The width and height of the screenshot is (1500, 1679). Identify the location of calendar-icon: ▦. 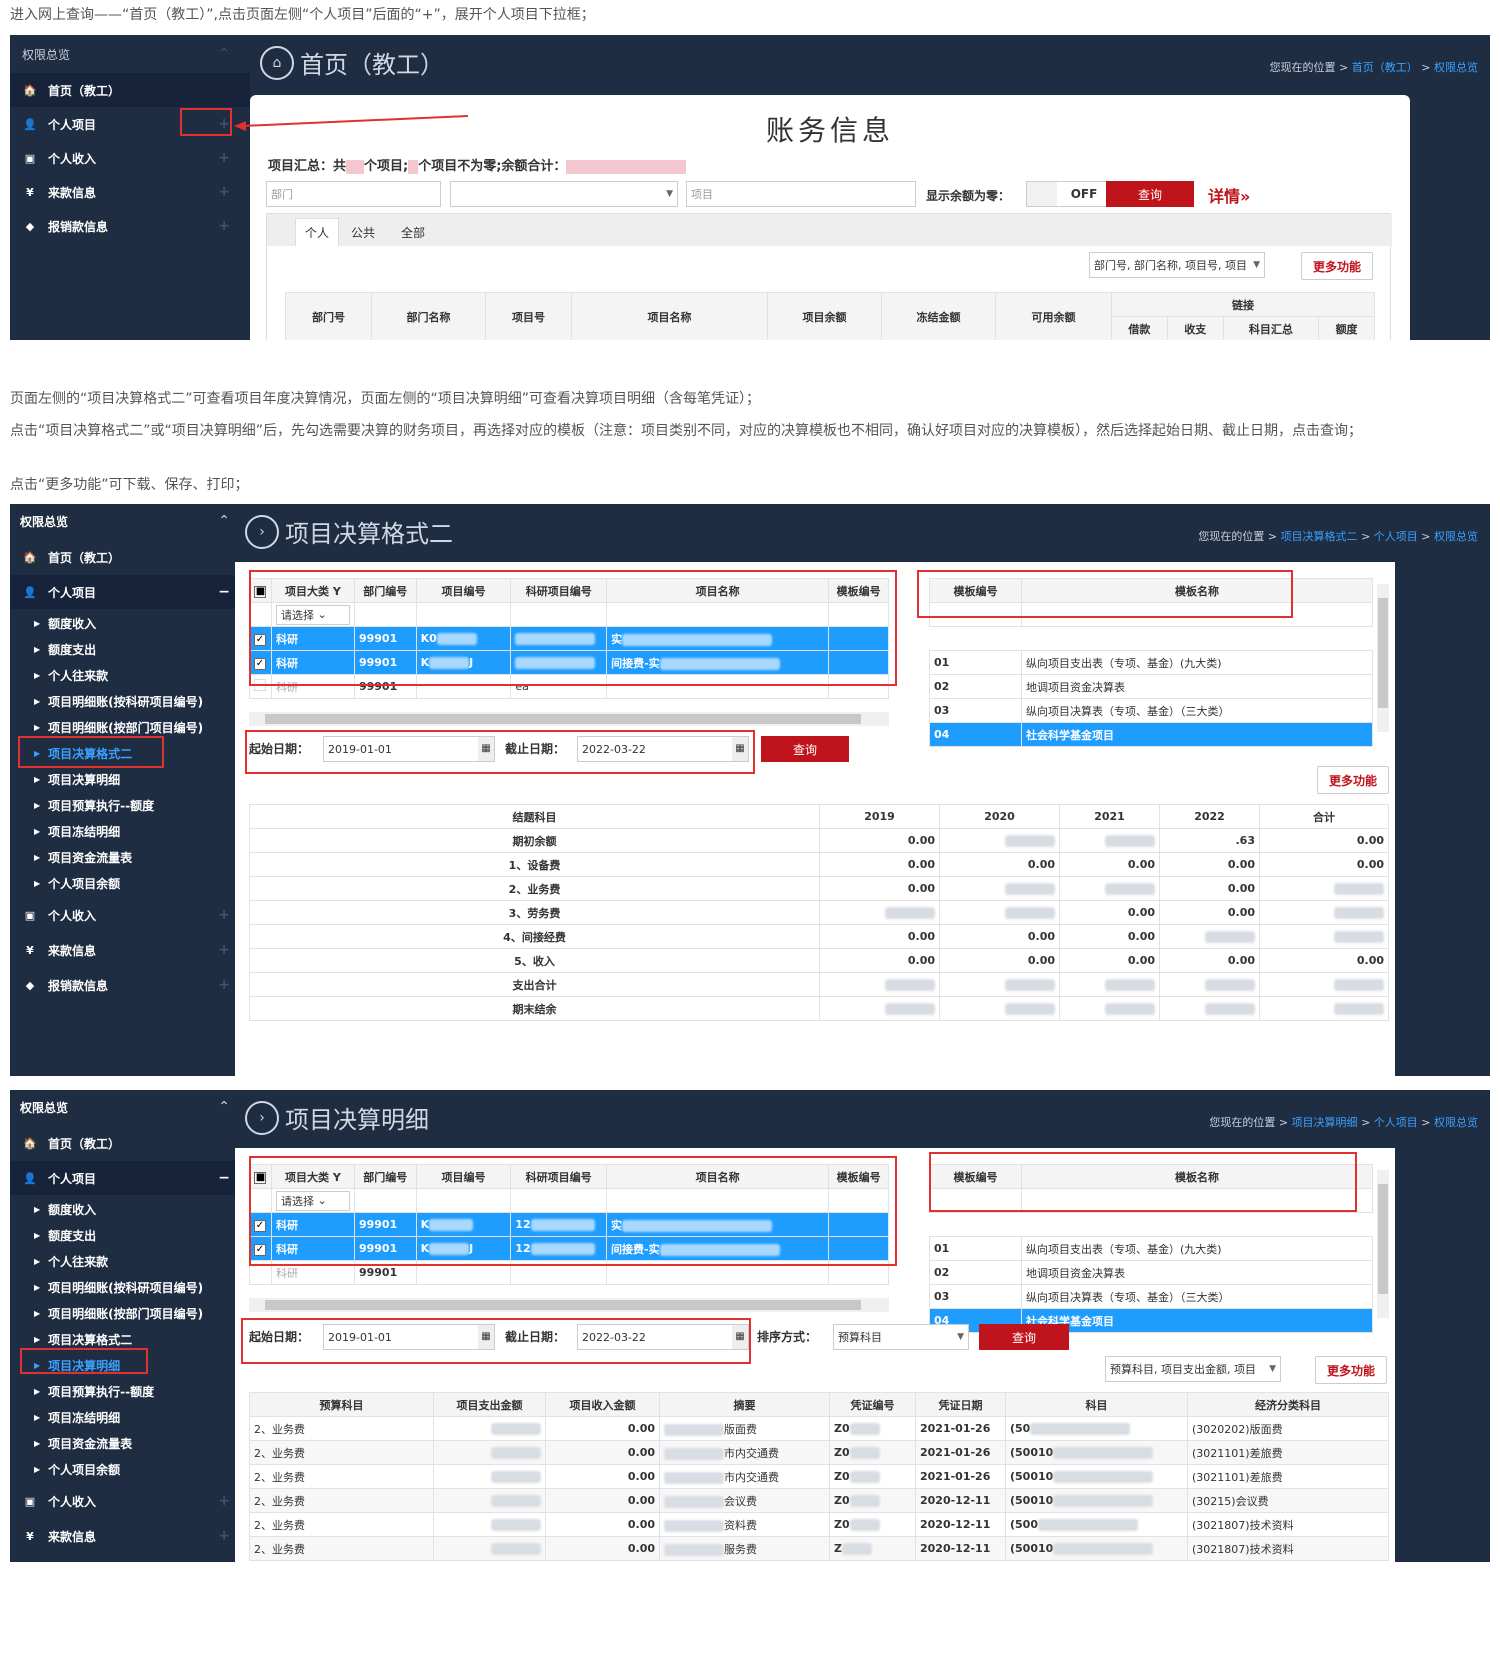
(740, 749).